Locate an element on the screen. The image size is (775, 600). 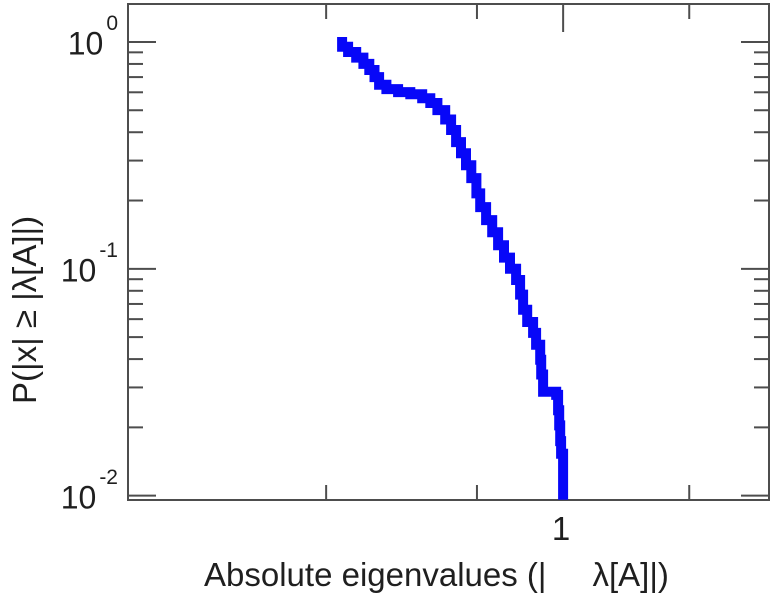
x-axis-label: Absolute eigenvalues (| λ[A]|) is located at coordinates (436, 575).